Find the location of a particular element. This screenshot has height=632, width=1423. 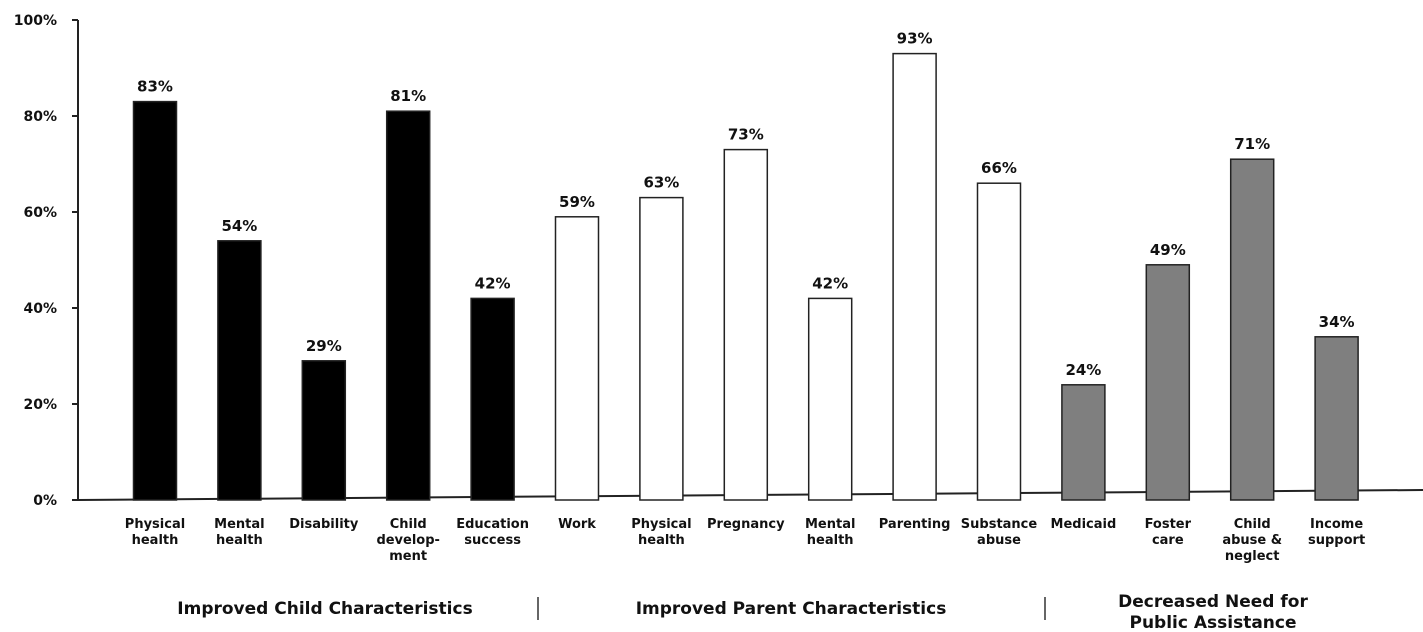

category-label: Disability is located at coordinates (324, 524).